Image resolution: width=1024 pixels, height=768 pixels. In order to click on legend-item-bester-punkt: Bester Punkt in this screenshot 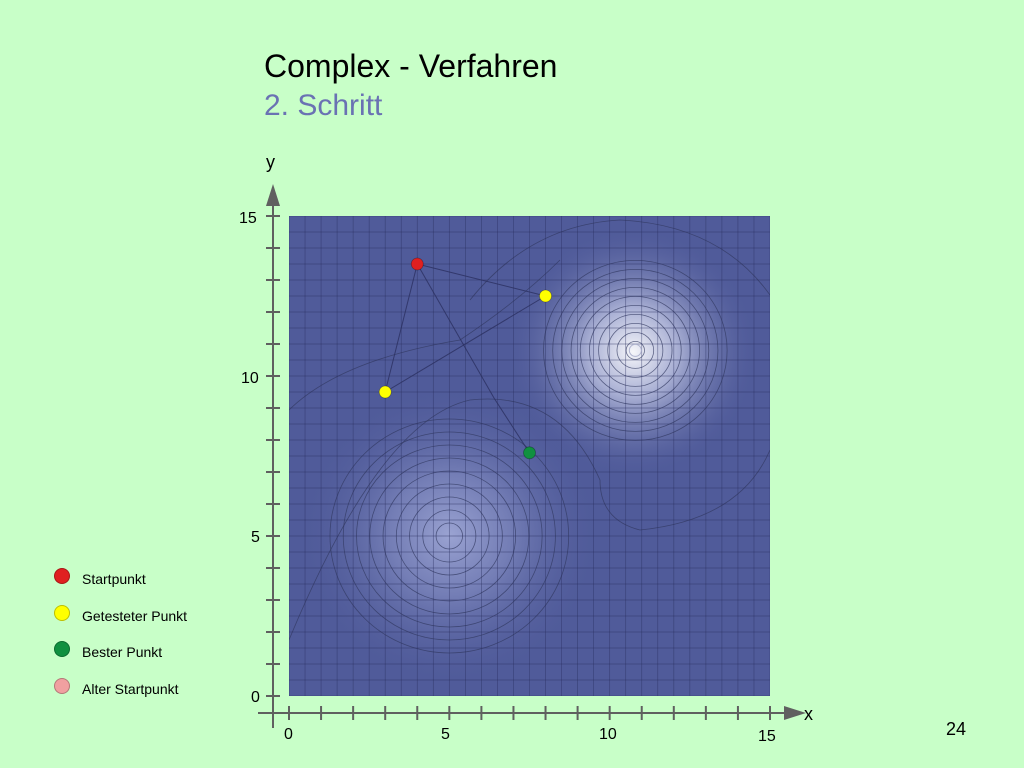, I will do `click(152, 657)`.